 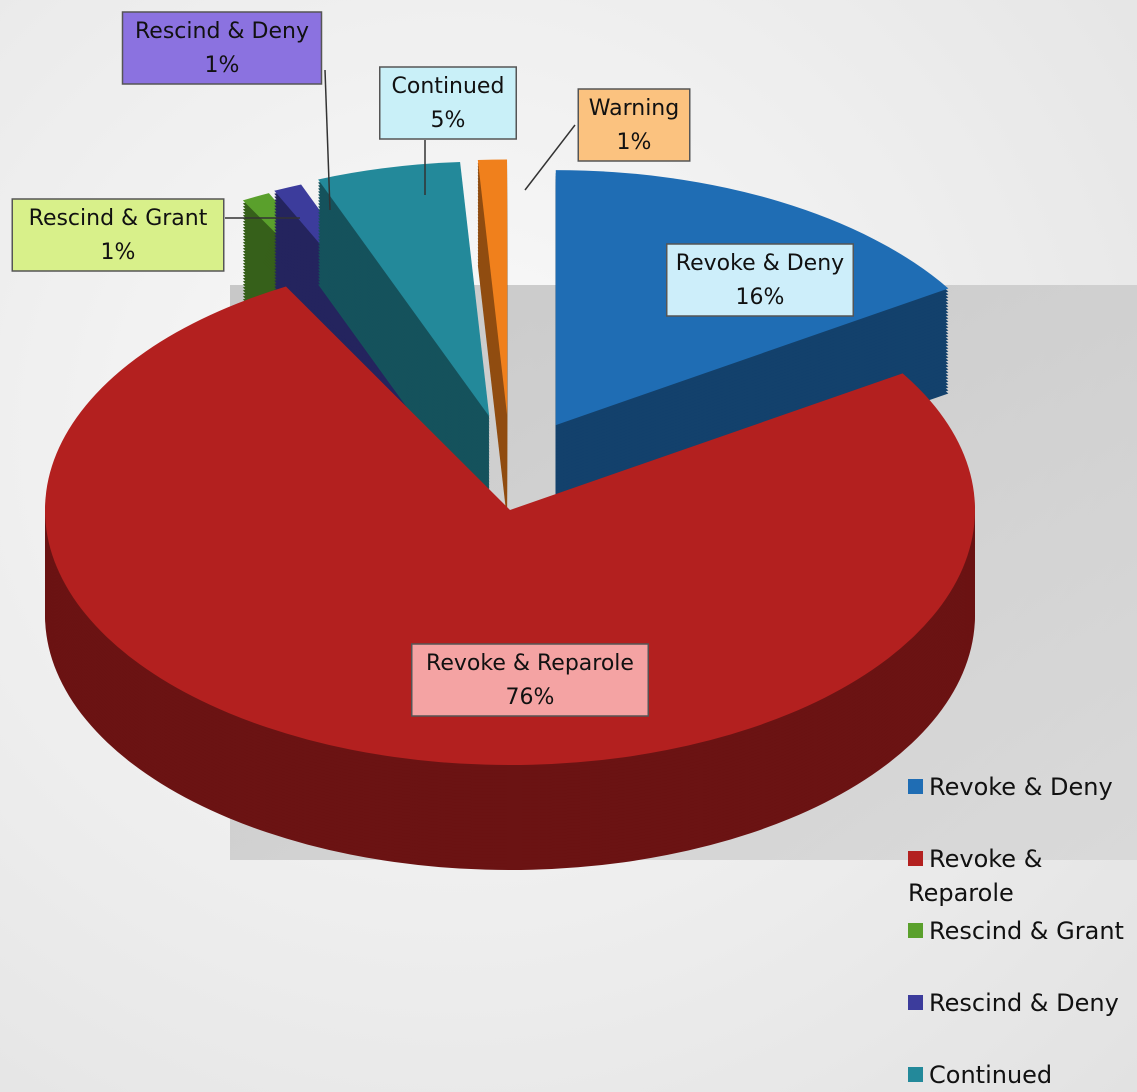 What do you see at coordinates (991, 1075) in the screenshot?
I see `legend-label: Continued` at bounding box center [991, 1075].